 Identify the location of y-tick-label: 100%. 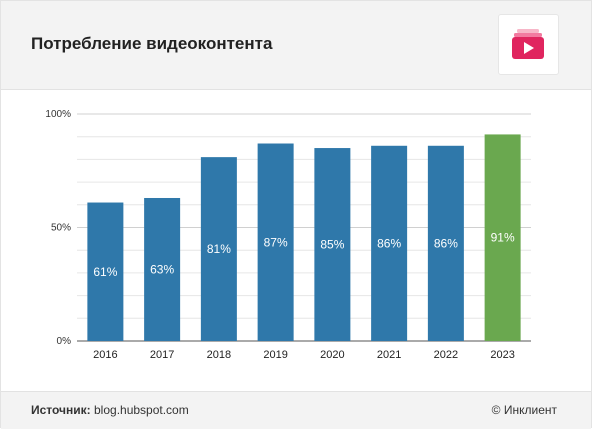
(58, 114).